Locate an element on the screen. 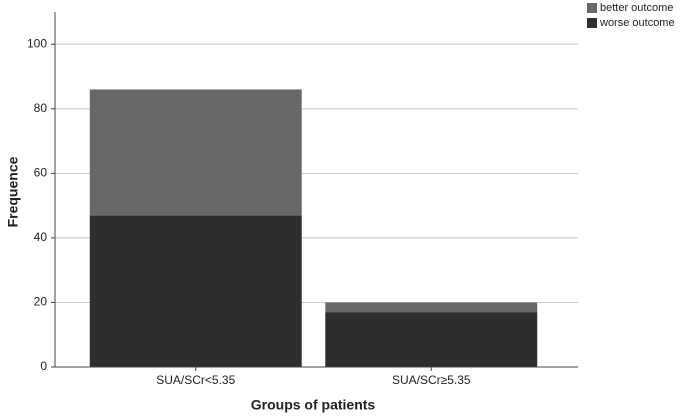 This screenshot has width=685, height=418. legend-label: better outcome is located at coordinates (636, 8).